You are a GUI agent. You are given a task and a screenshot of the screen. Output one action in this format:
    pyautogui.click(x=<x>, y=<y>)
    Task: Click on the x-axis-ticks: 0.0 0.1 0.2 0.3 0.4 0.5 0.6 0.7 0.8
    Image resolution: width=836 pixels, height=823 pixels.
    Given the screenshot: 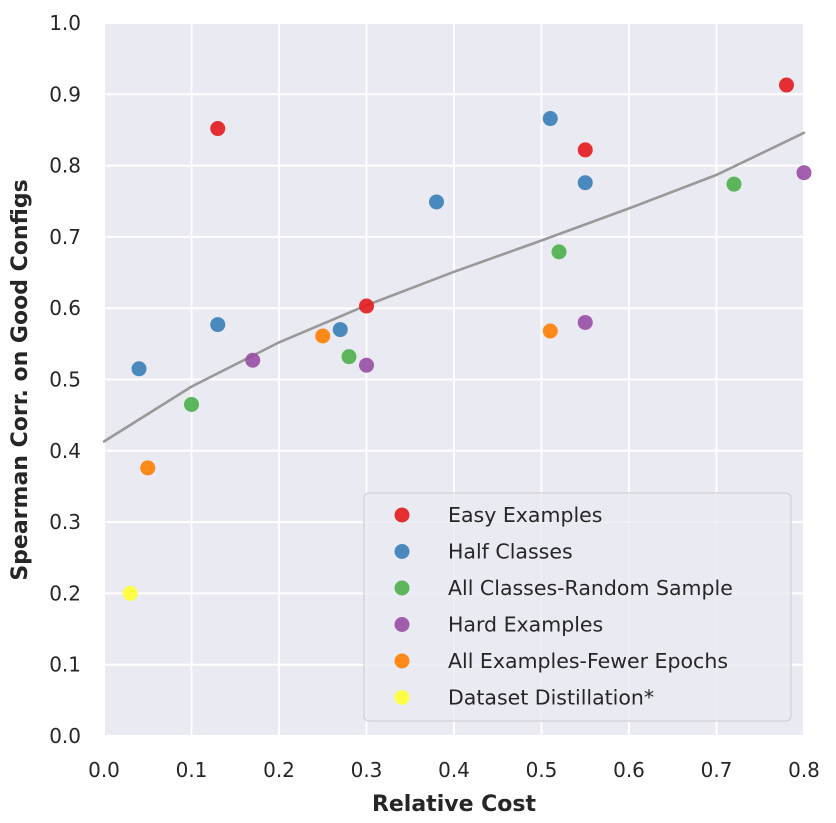 What is the action you would take?
    pyautogui.click(x=454, y=770)
    